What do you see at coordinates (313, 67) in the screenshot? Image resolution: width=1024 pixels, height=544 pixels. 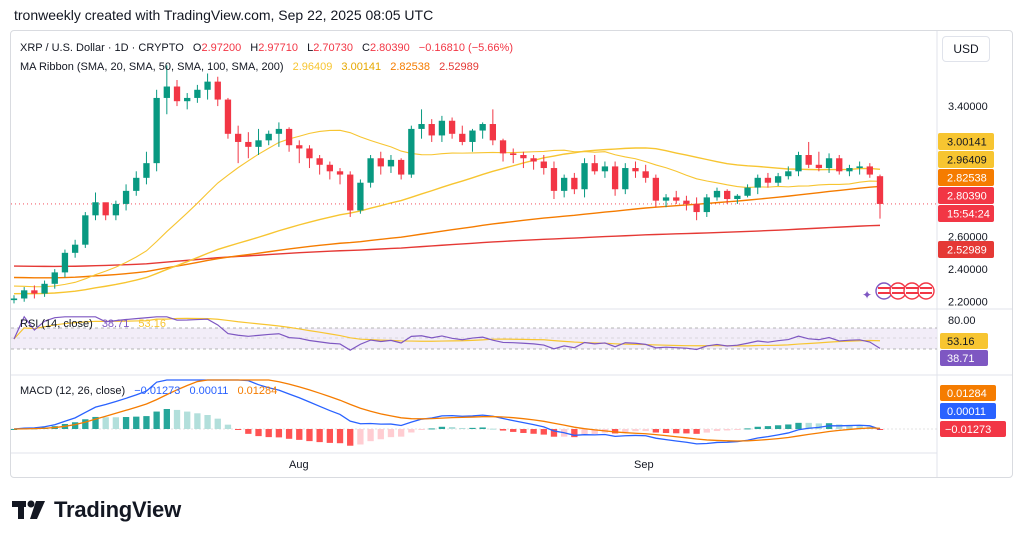 I see `ma20-value: 2.96409` at bounding box center [313, 67].